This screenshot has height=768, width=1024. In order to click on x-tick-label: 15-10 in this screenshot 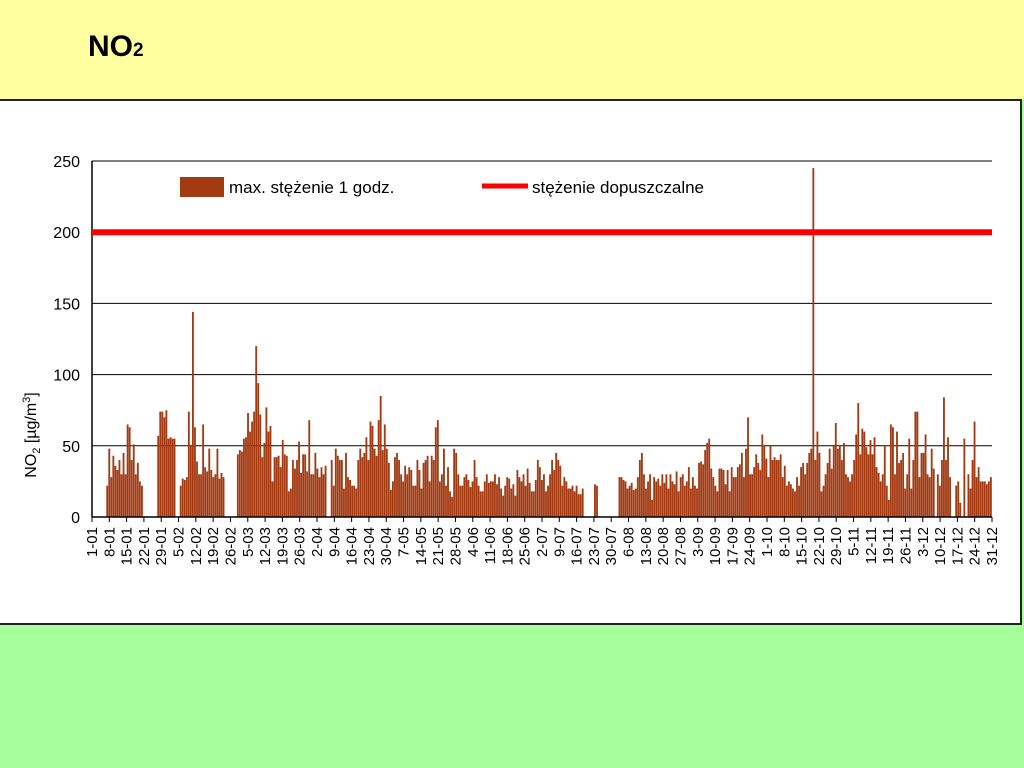, I will do `click(802, 546)`.